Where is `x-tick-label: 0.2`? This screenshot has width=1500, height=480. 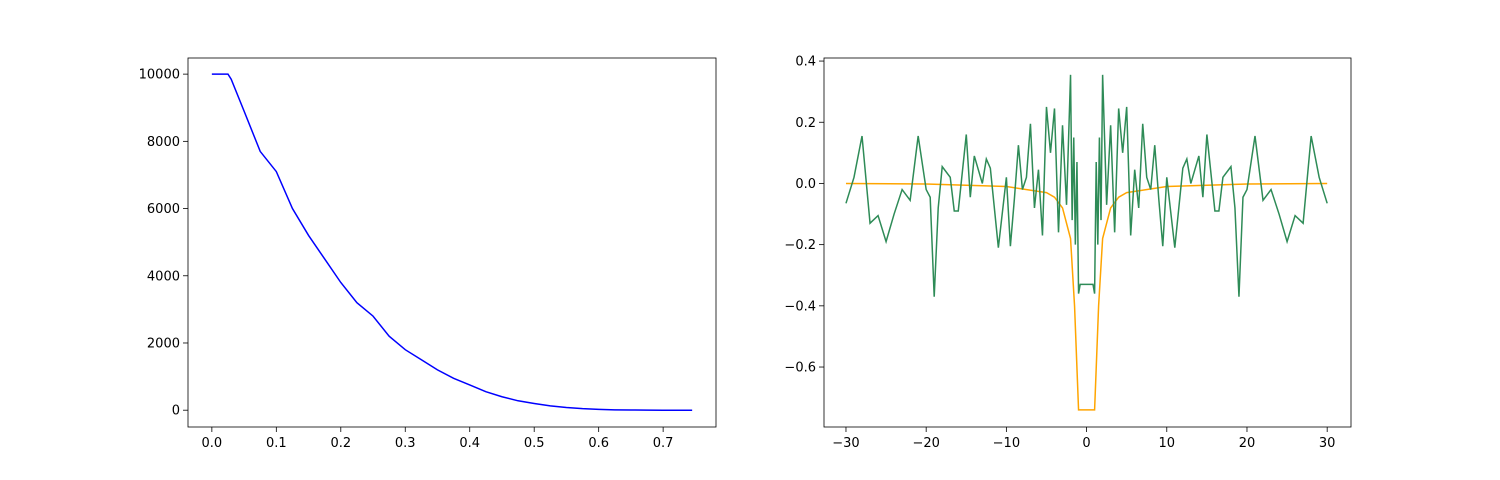
x-tick-label: 0.2 is located at coordinates (340, 443).